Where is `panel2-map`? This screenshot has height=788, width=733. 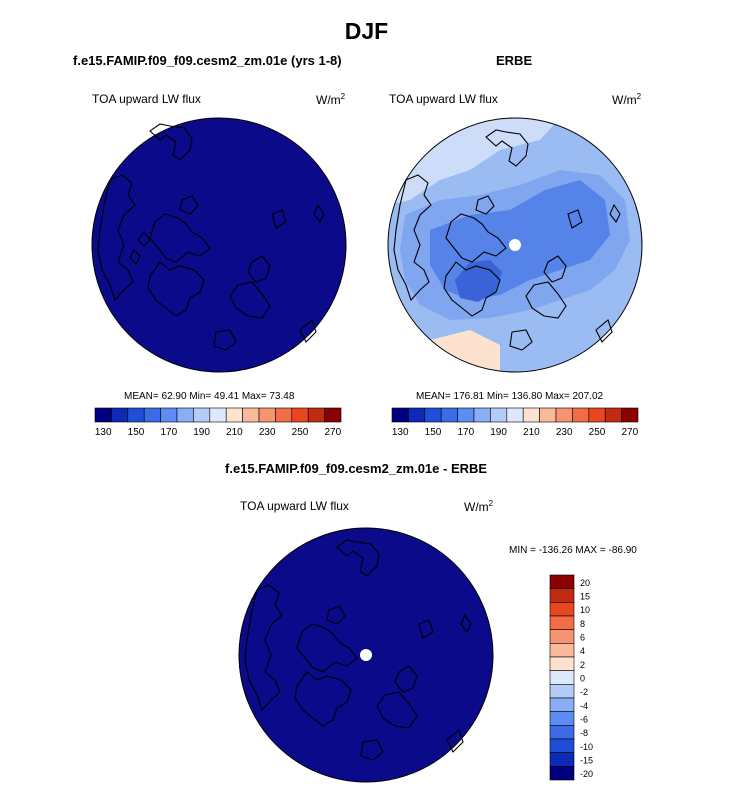
panel2-map is located at coordinates (515, 245).